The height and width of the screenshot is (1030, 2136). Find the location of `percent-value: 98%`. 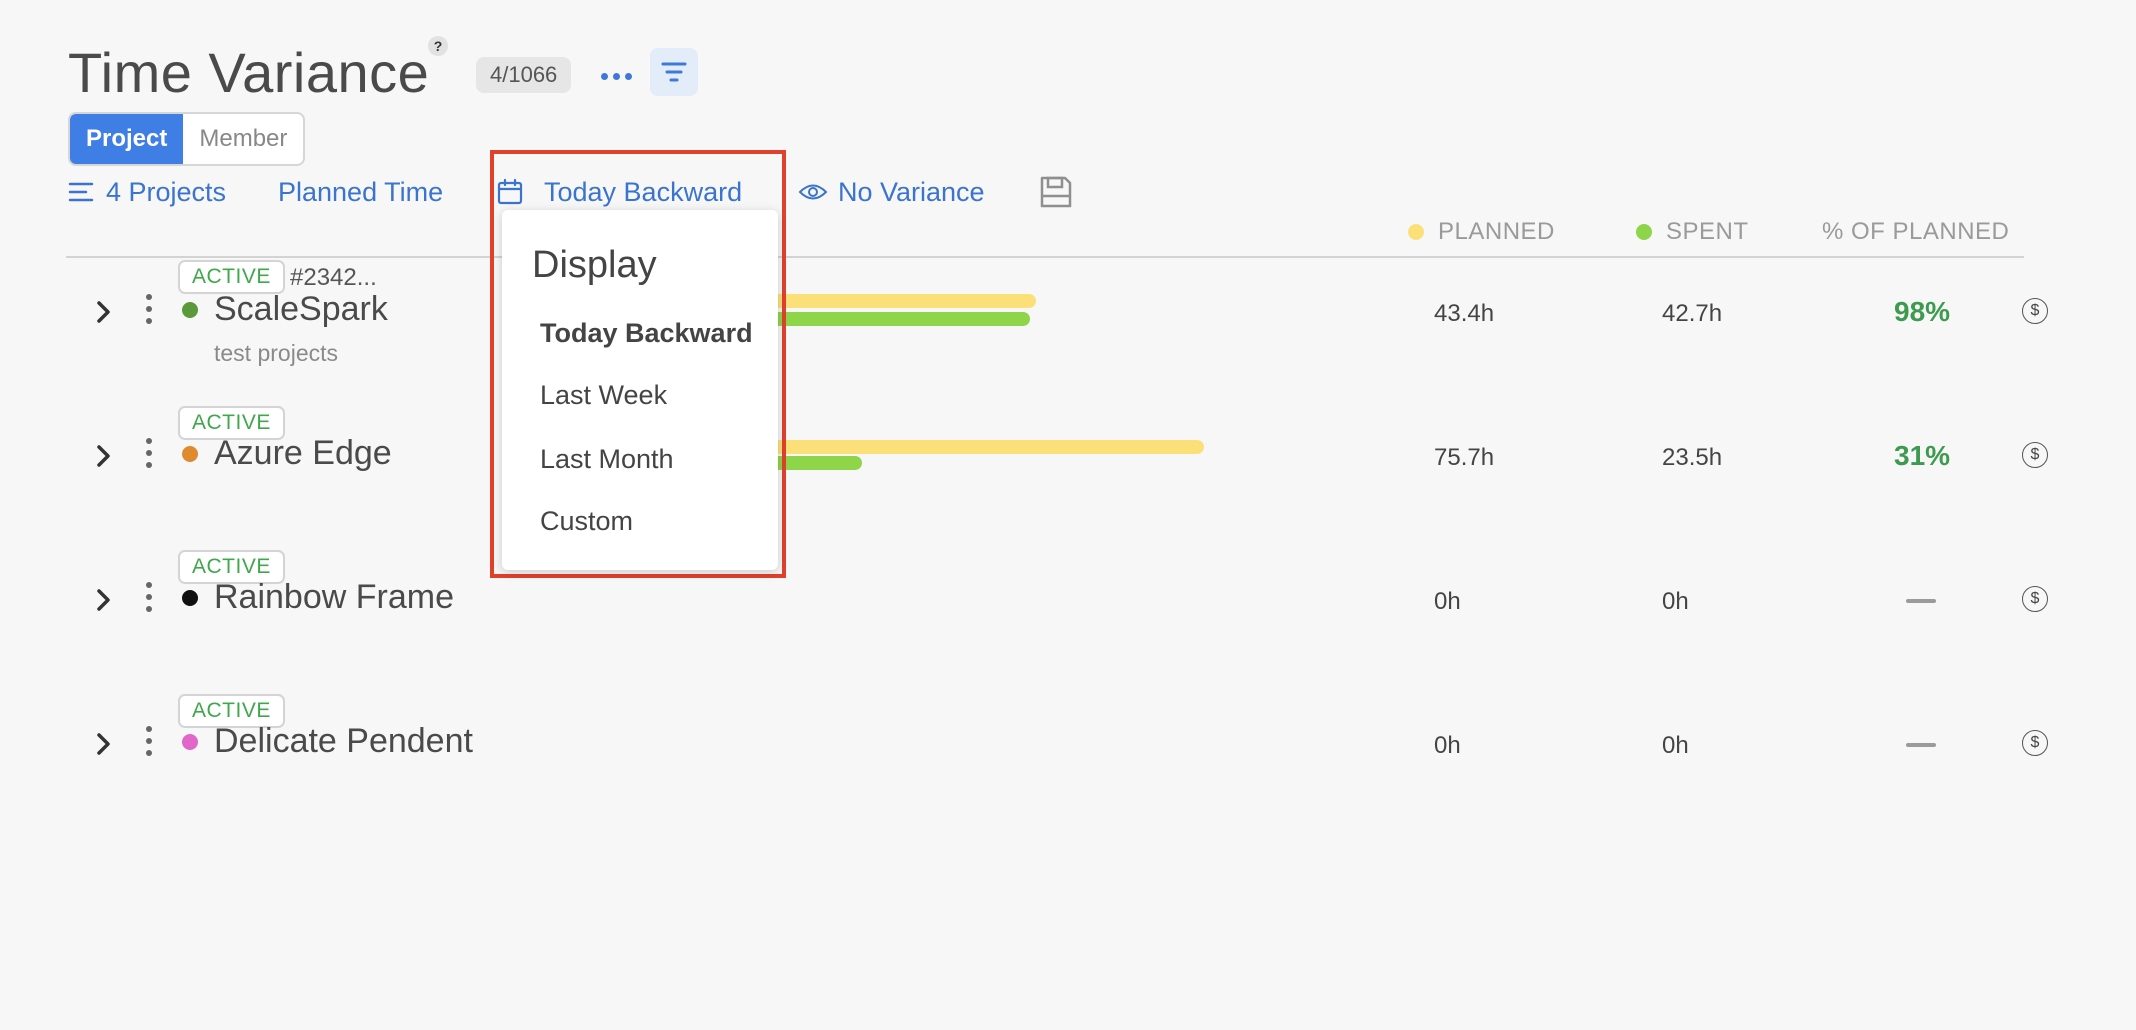

percent-value: 98% is located at coordinates (1922, 311).